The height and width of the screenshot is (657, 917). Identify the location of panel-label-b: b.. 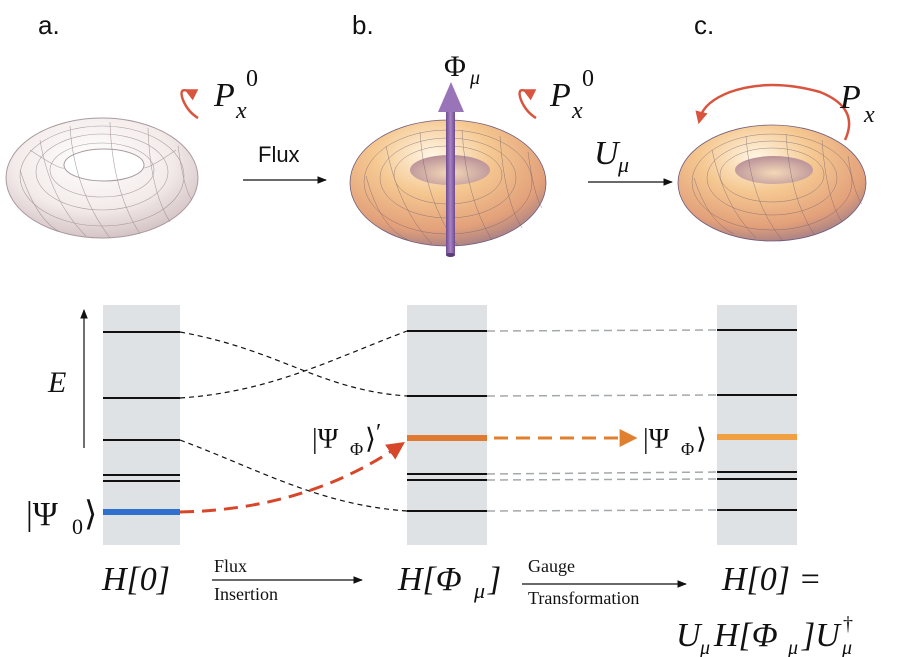
(363, 25).